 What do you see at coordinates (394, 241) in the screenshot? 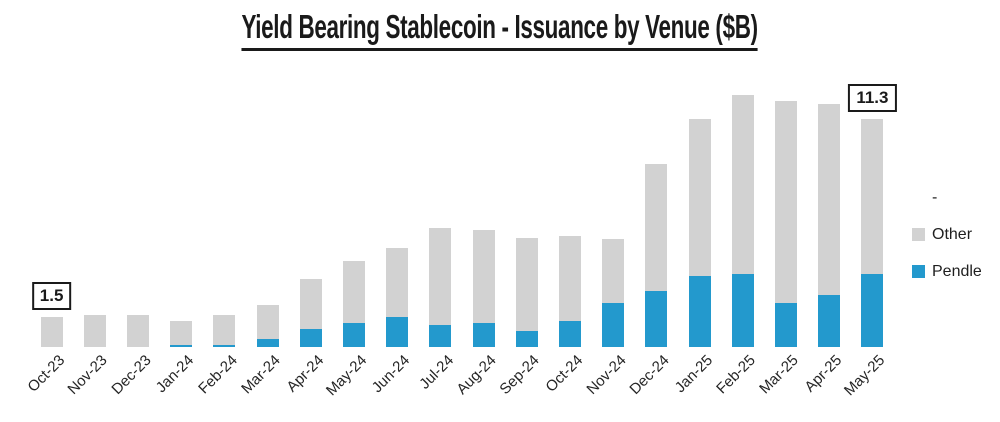
I see `bar-group-jun-24: Jun-24` at bounding box center [394, 241].